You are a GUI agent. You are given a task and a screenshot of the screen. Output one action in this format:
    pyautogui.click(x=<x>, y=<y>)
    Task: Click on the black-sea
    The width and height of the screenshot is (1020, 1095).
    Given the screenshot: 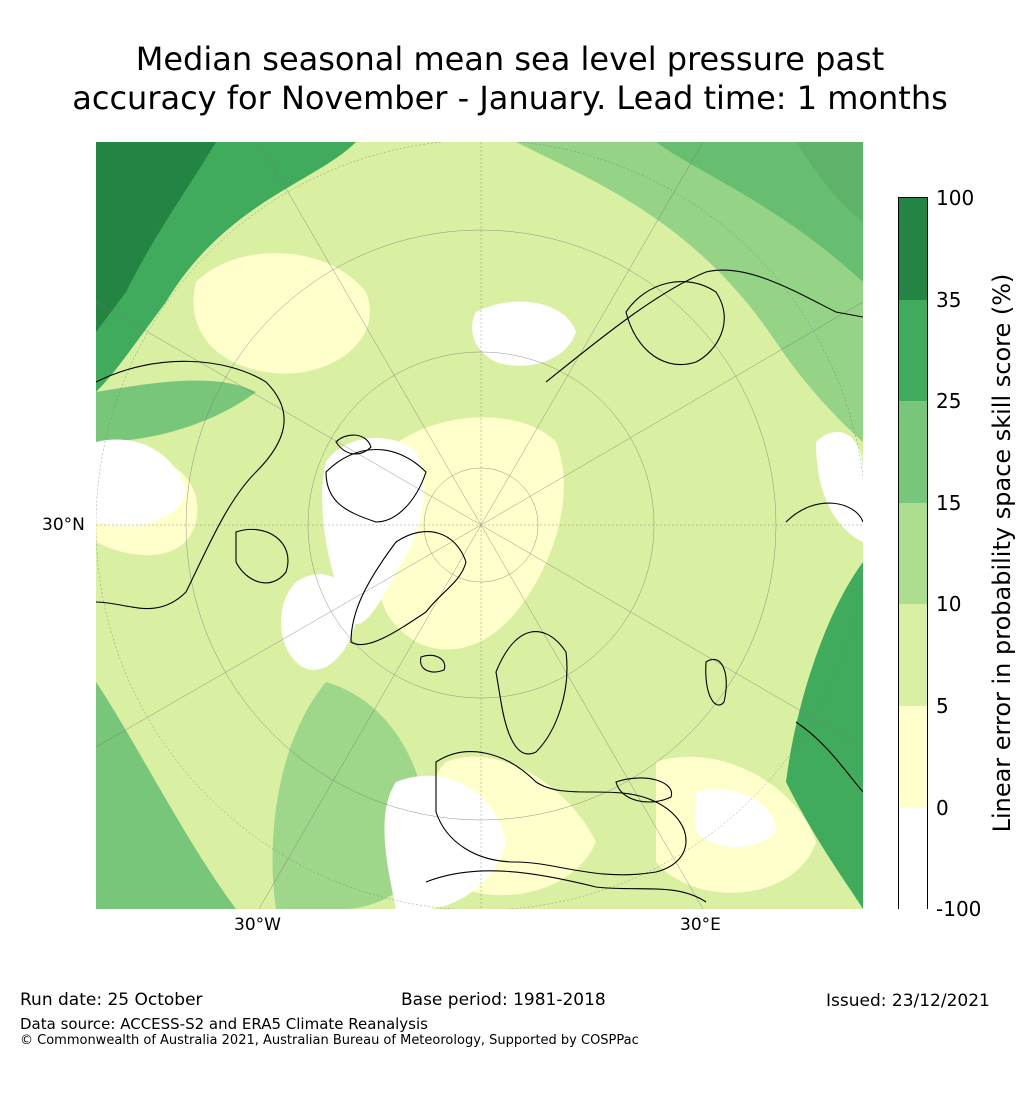 What is the action you would take?
    pyautogui.click(x=643, y=790)
    